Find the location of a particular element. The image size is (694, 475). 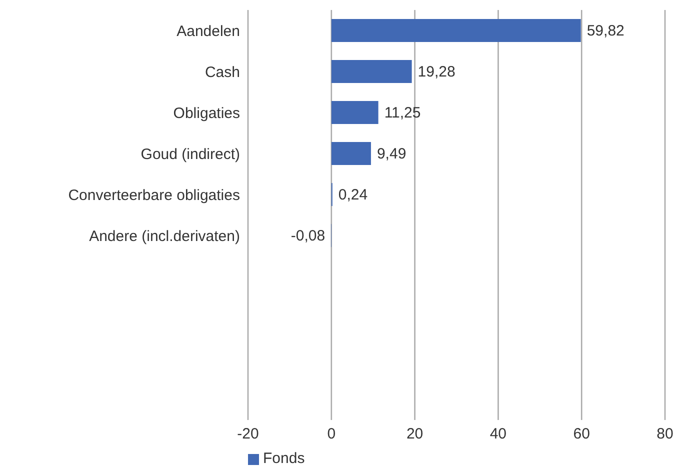

x-tick-label: 80 is located at coordinates (665, 434).